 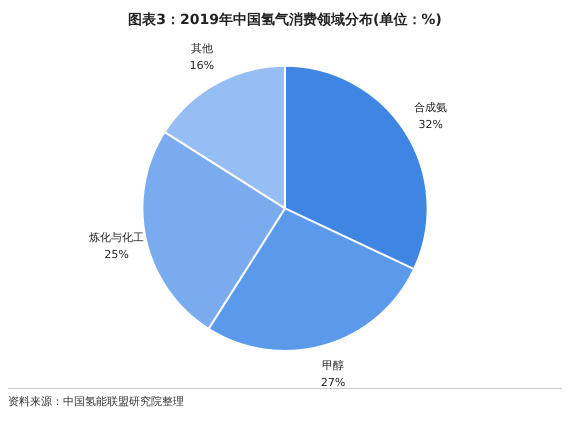 I want to click on data-label: 27%, so click(x=333, y=383).